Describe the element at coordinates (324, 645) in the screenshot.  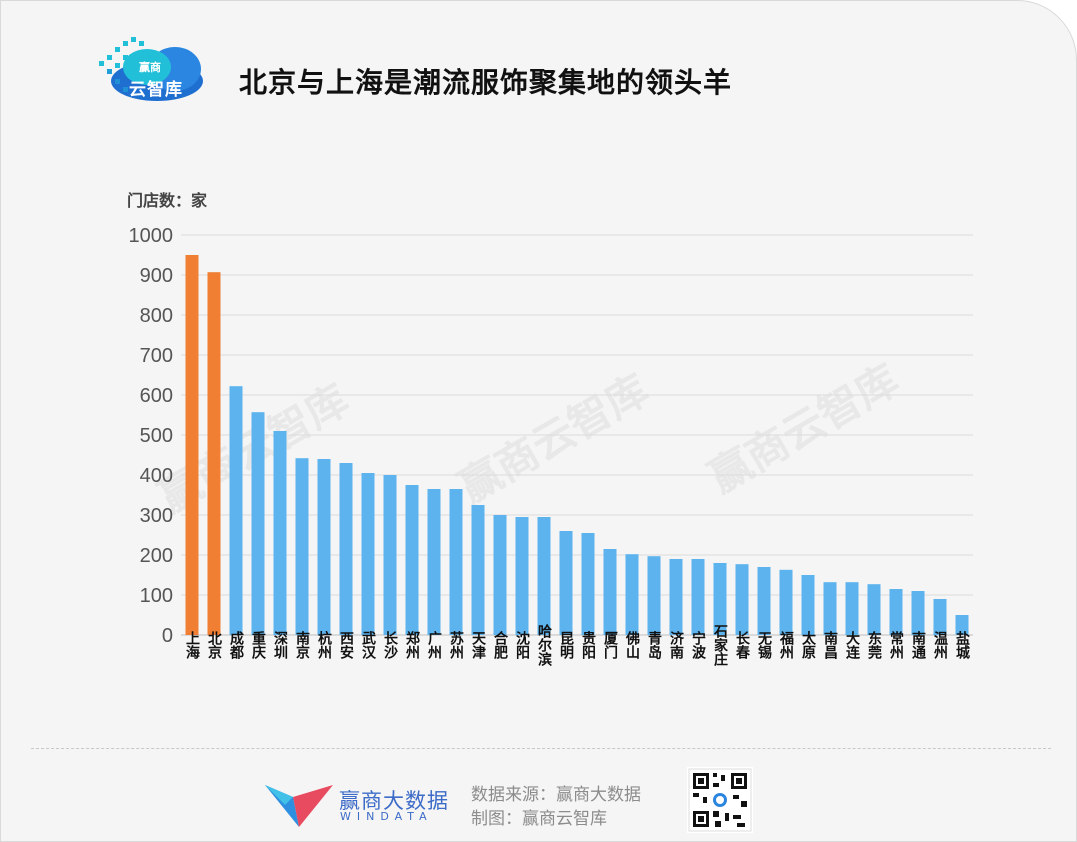
I see `x-tick-label: 杭州` at that location.